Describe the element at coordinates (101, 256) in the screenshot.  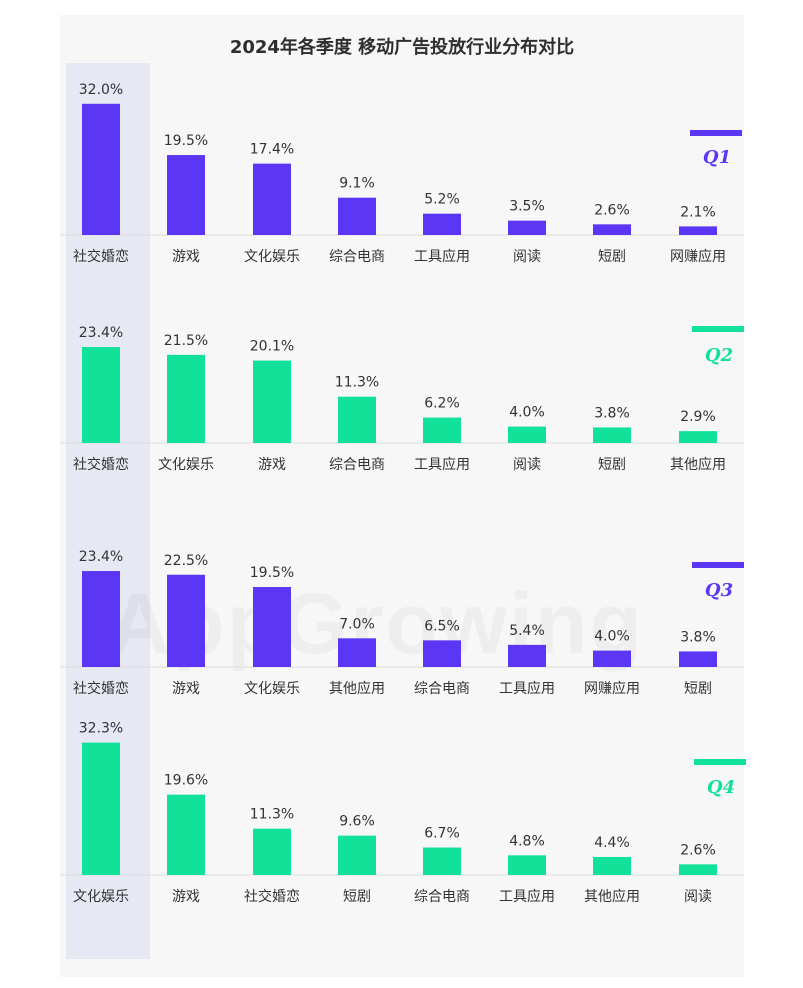
I see `q1-category-label: 社交婚恋` at that location.